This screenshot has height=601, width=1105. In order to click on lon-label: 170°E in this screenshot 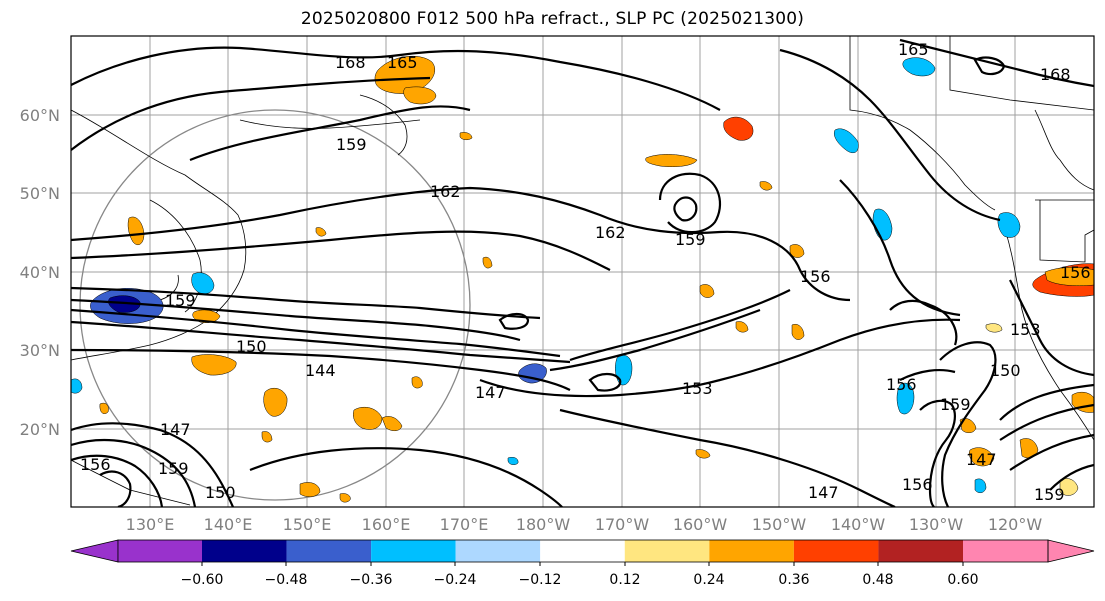, I will do `click(464, 524)`.